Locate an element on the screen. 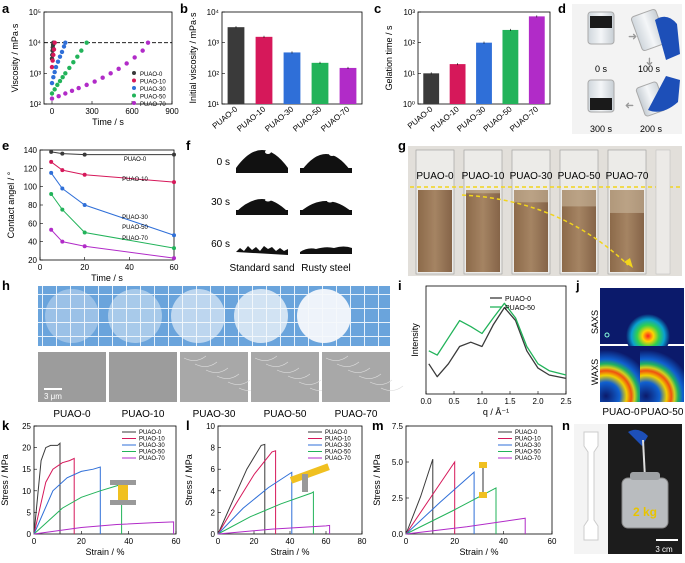 The height and width of the screenshot is (563, 685). arrow-down-icon: ➜ is located at coordinates (649, 61).